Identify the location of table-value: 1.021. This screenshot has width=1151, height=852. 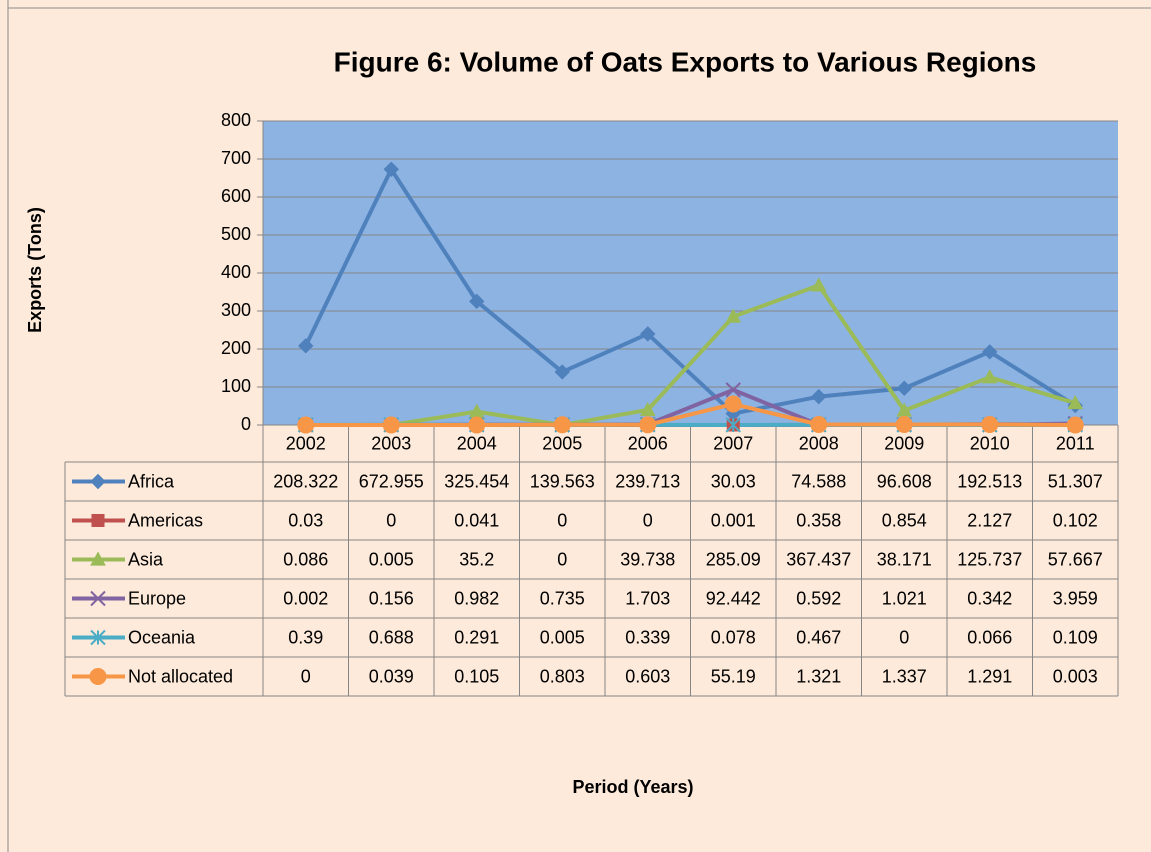
(904, 598).